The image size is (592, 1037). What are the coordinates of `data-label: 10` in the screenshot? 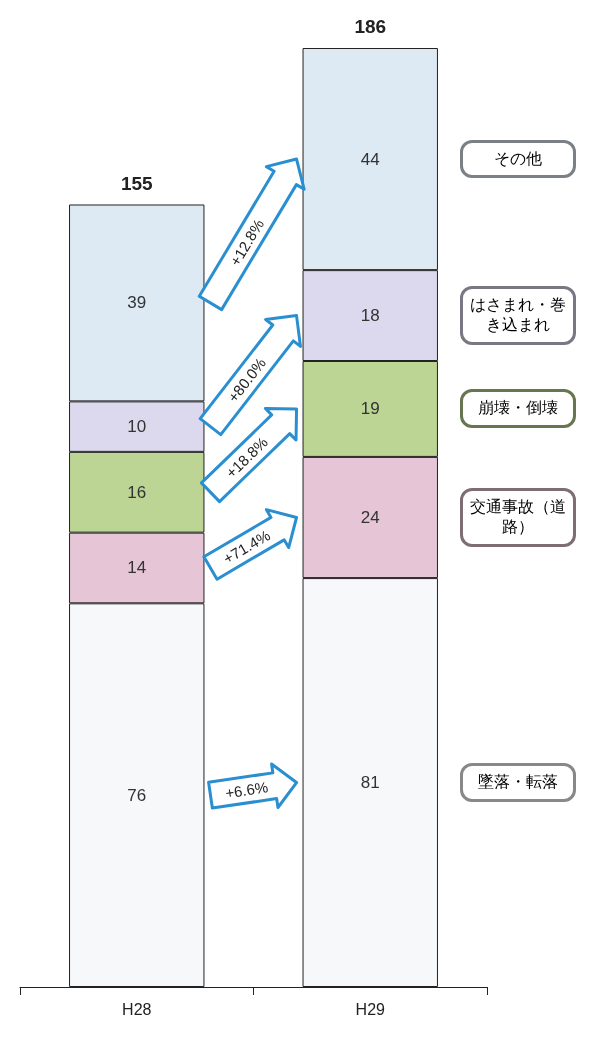 It's located at (137, 427).